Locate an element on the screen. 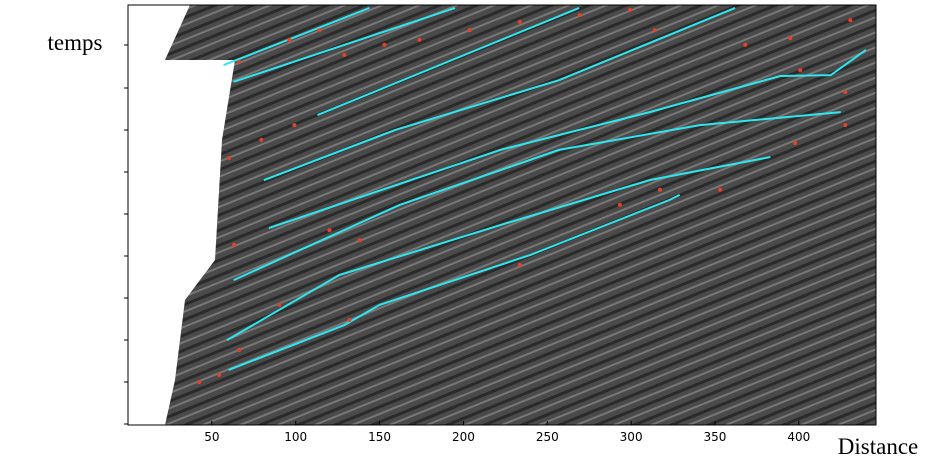 The width and height of the screenshot is (951, 459). x-tick-label: 100 is located at coordinates (295, 437).